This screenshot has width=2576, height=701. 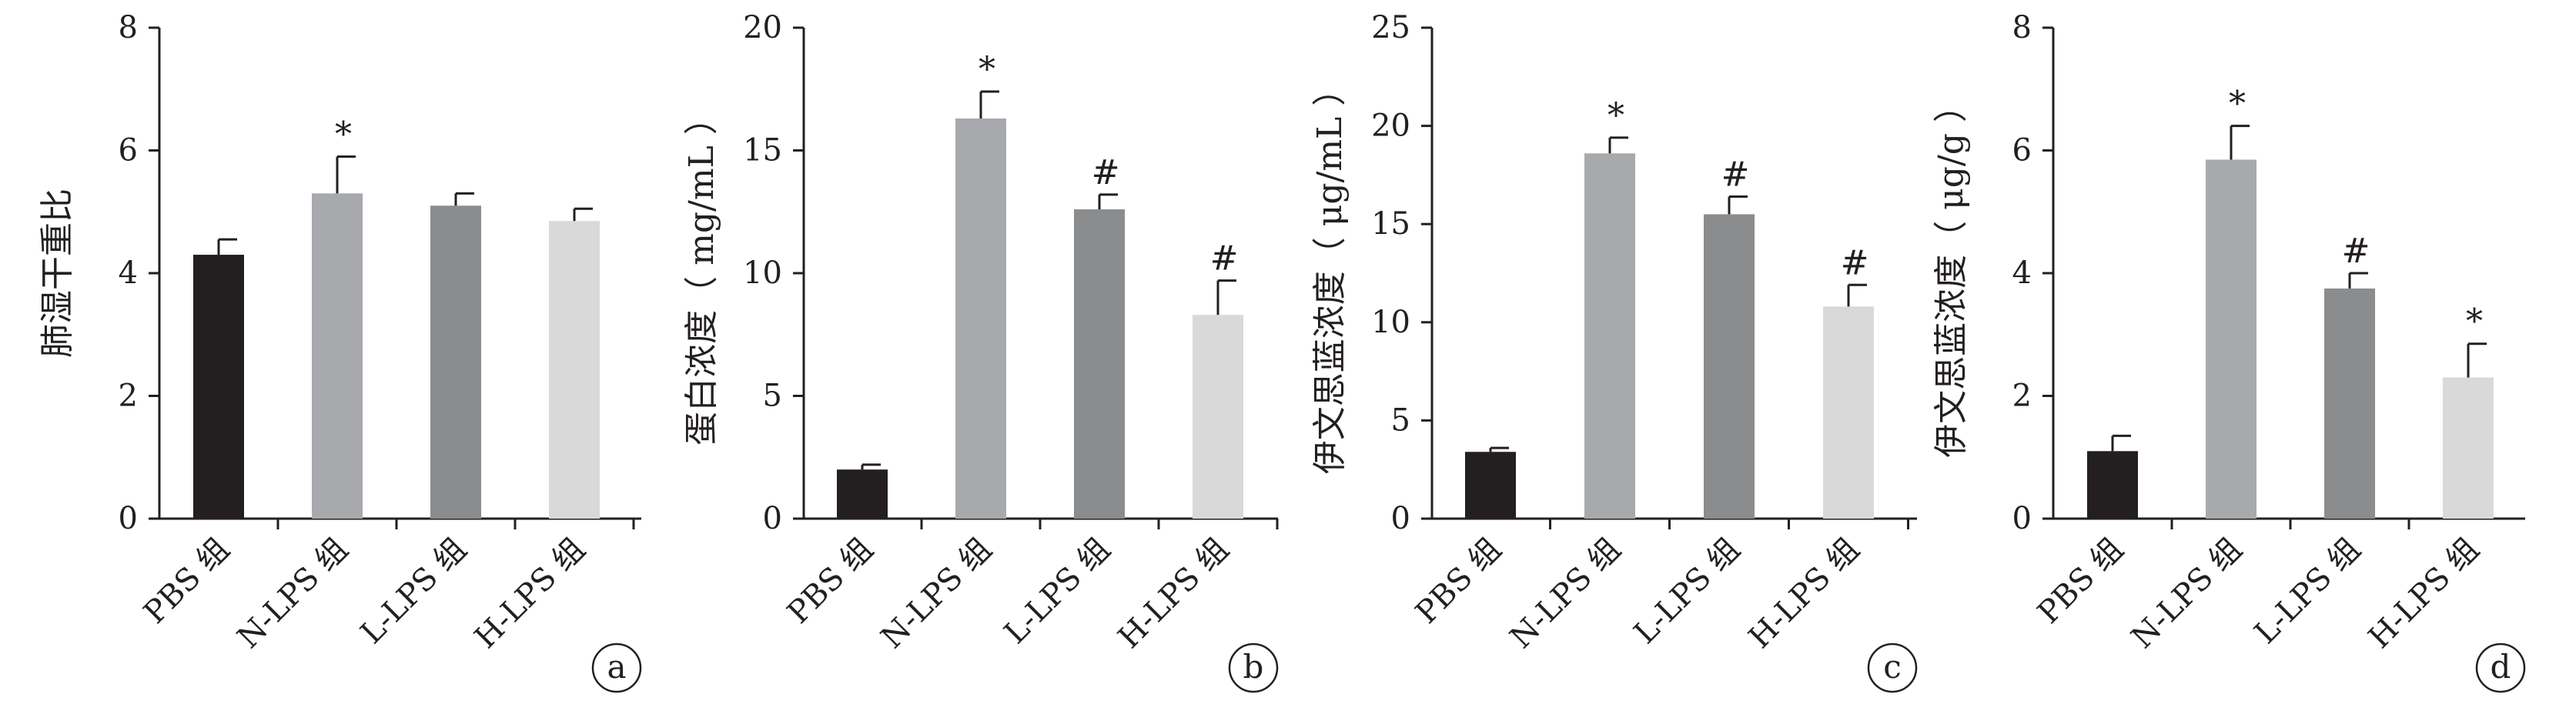 I want to click on panel-letter: c, so click(x=1893, y=667).